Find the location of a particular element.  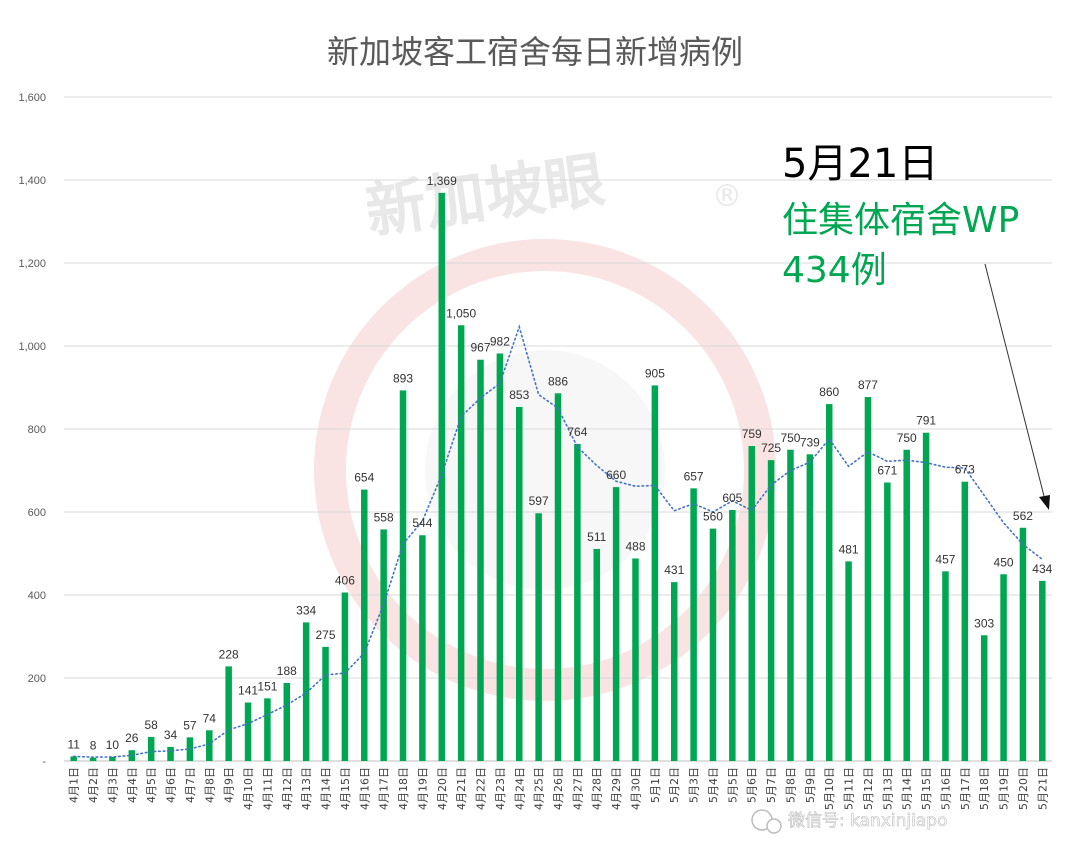

watermark-registered-mark: ® is located at coordinates (727, 196).